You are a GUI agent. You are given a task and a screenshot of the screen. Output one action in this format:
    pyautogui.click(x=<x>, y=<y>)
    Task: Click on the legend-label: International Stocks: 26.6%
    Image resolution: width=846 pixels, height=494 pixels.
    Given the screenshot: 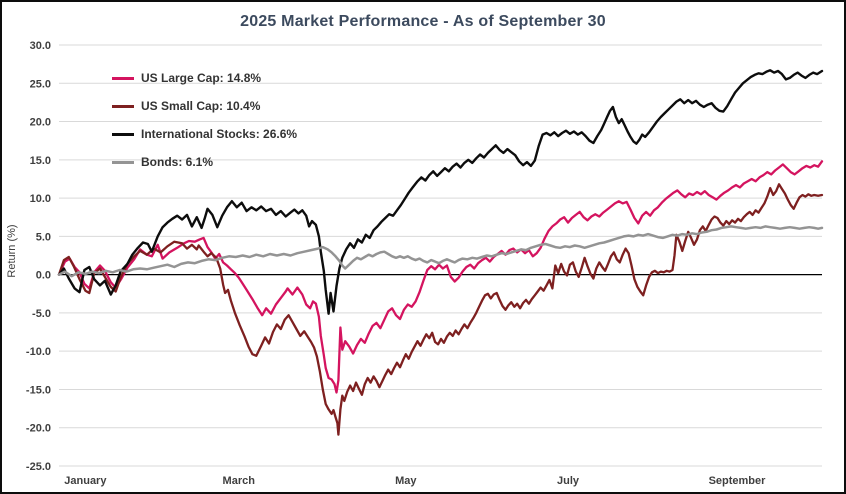 What is the action you would take?
    pyautogui.click(x=219, y=134)
    